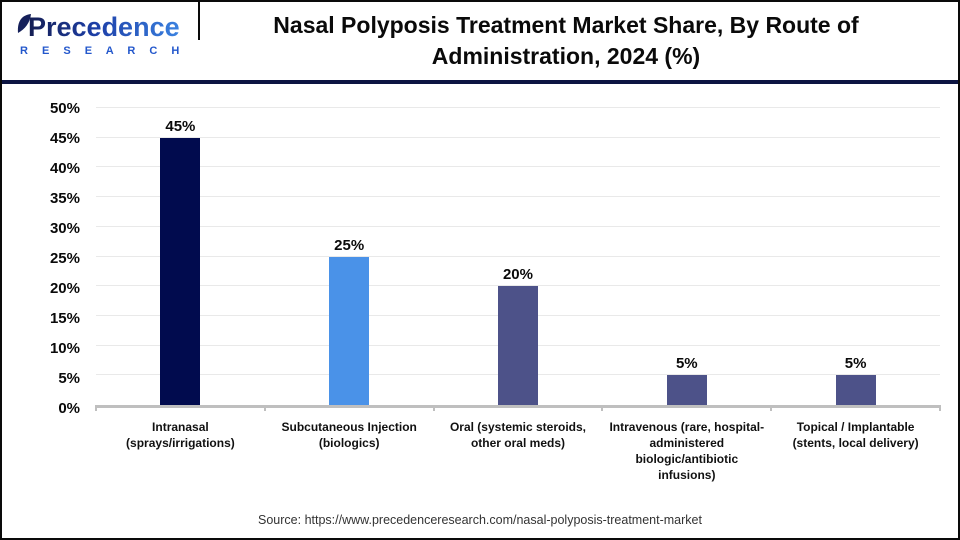 The height and width of the screenshot is (540, 960). I want to click on y-tick-label: 5%, so click(69, 378).